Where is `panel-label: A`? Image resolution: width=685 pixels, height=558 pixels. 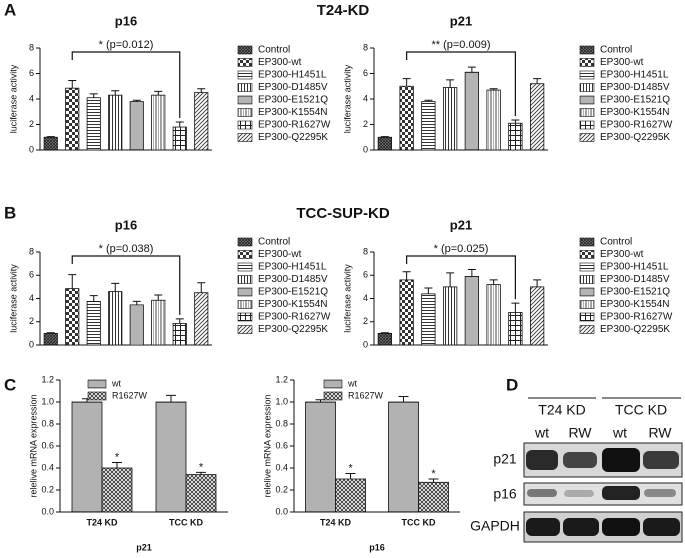 panel-label: A is located at coordinates (10, 9).